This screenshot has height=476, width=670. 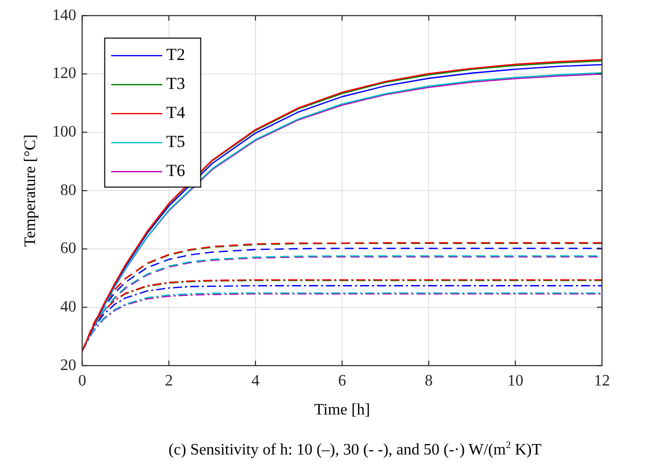 What do you see at coordinates (68, 365) in the screenshot?
I see `y-tick-label: 20` at bounding box center [68, 365].